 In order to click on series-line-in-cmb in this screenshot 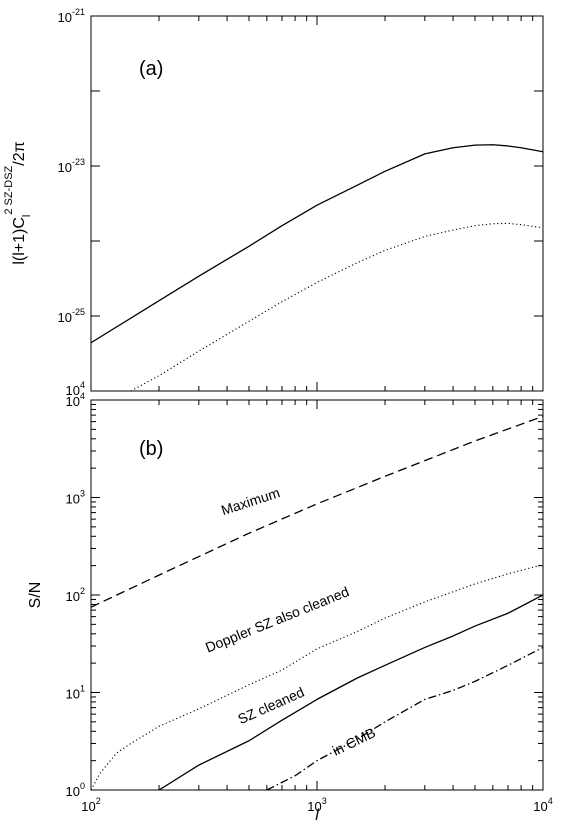, I will do `click(404, 718)`.